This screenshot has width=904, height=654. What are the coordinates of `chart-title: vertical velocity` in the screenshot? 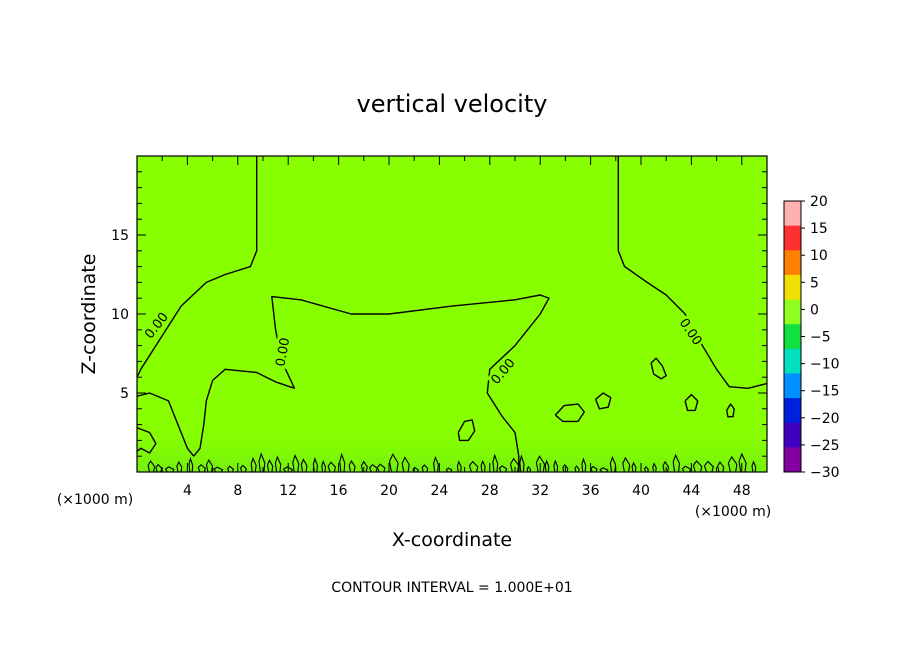 It's located at (452, 104).